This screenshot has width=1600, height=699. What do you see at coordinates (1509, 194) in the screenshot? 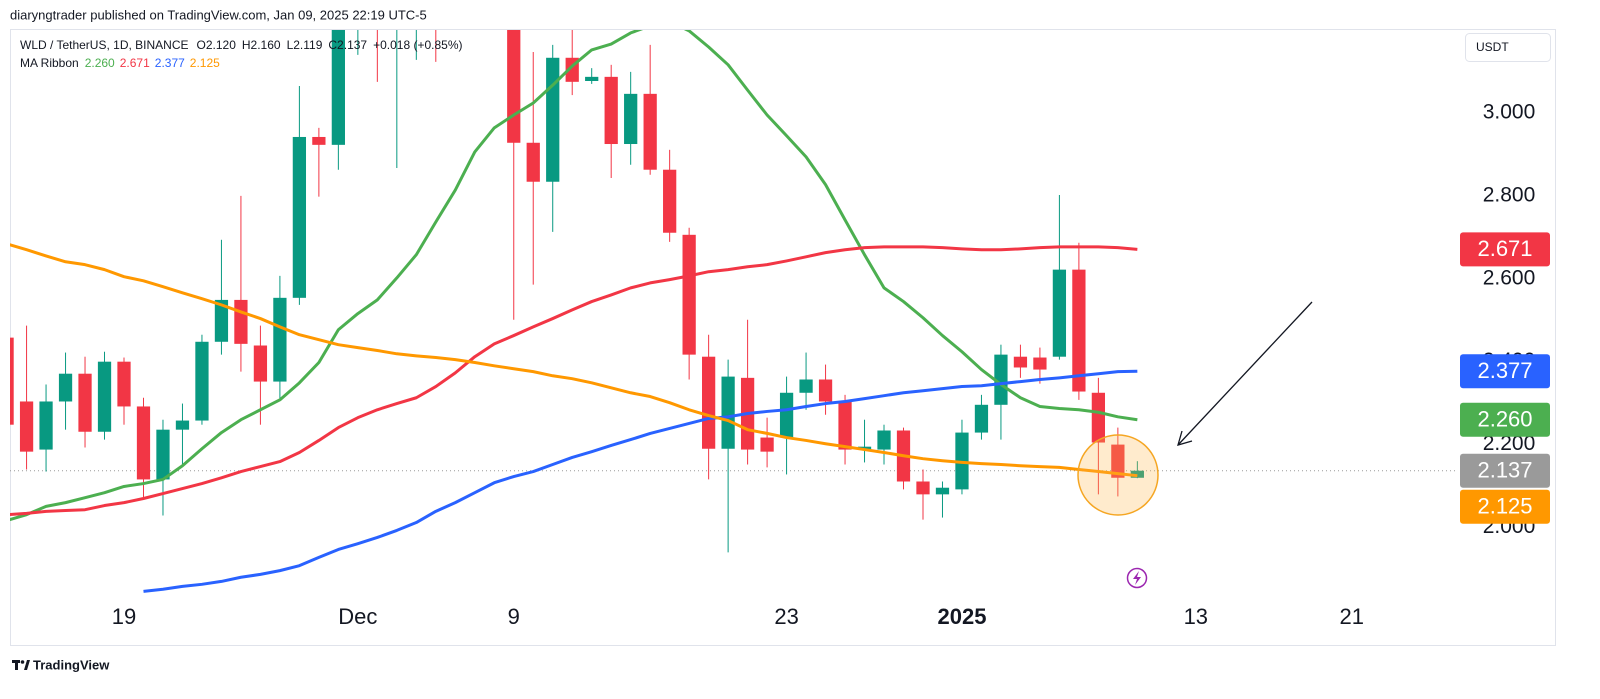
I see `y-tick-label: 2.800` at bounding box center [1509, 194].